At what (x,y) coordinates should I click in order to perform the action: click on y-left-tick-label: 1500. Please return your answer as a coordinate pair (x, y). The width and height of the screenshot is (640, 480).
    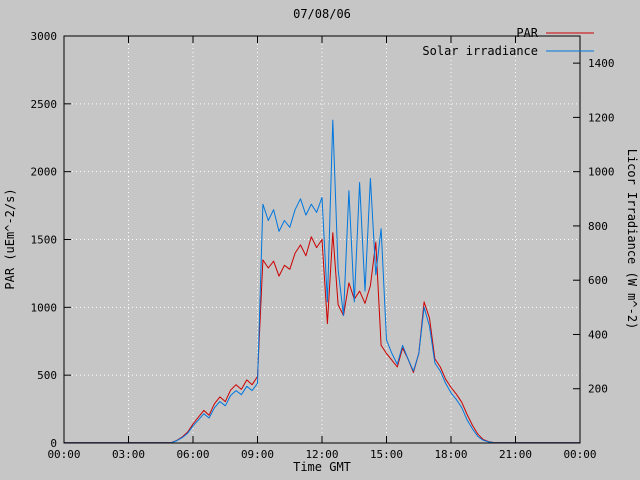
    Looking at the image, I should click on (44, 240).